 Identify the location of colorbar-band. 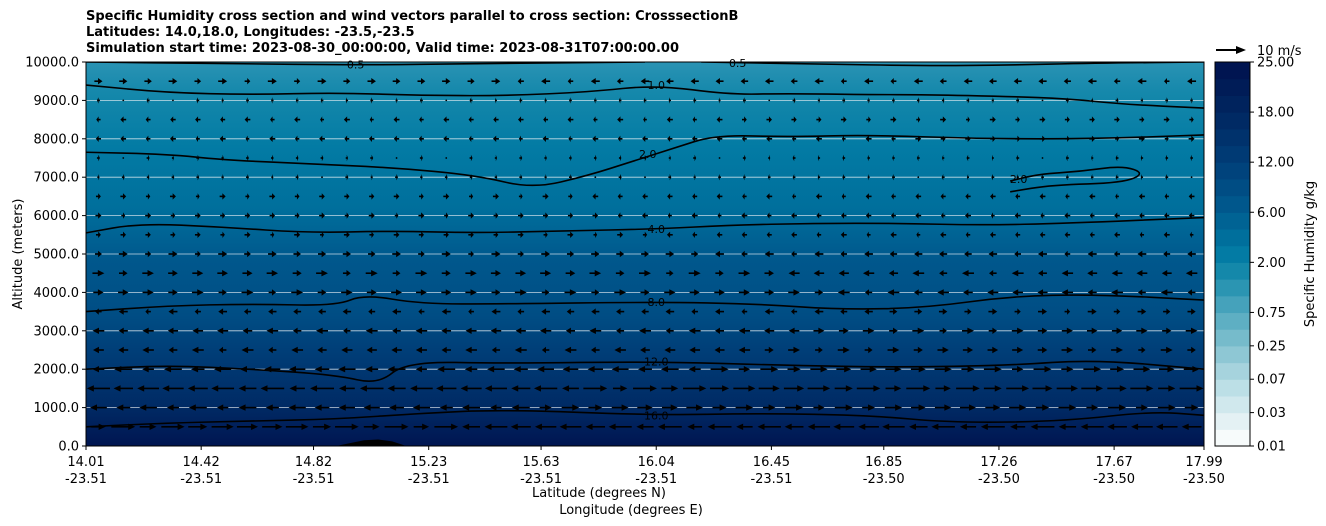
(1232, 171).